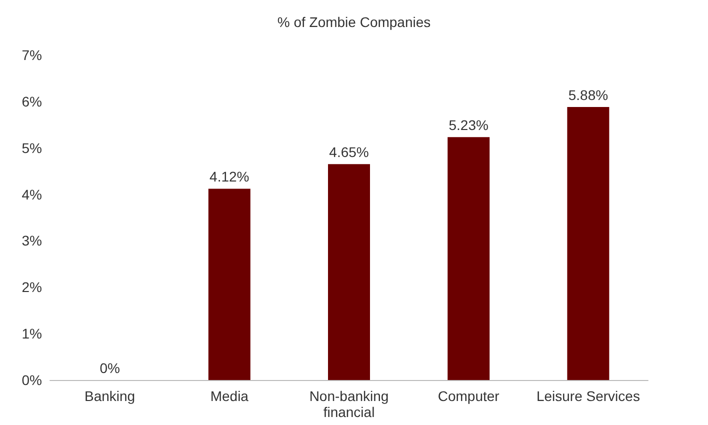 Image resolution: width=708 pixels, height=425 pixels. Describe the element at coordinates (588, 396) in the screenshot. I see `x-tick-label: Leisure Services` at that location.